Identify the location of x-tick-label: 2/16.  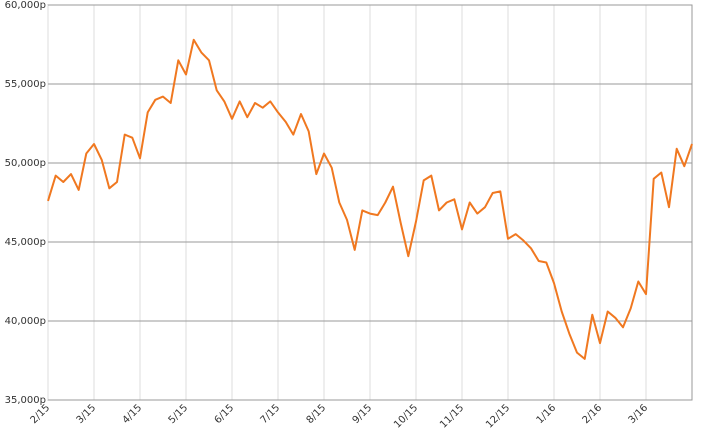
(593, 414).